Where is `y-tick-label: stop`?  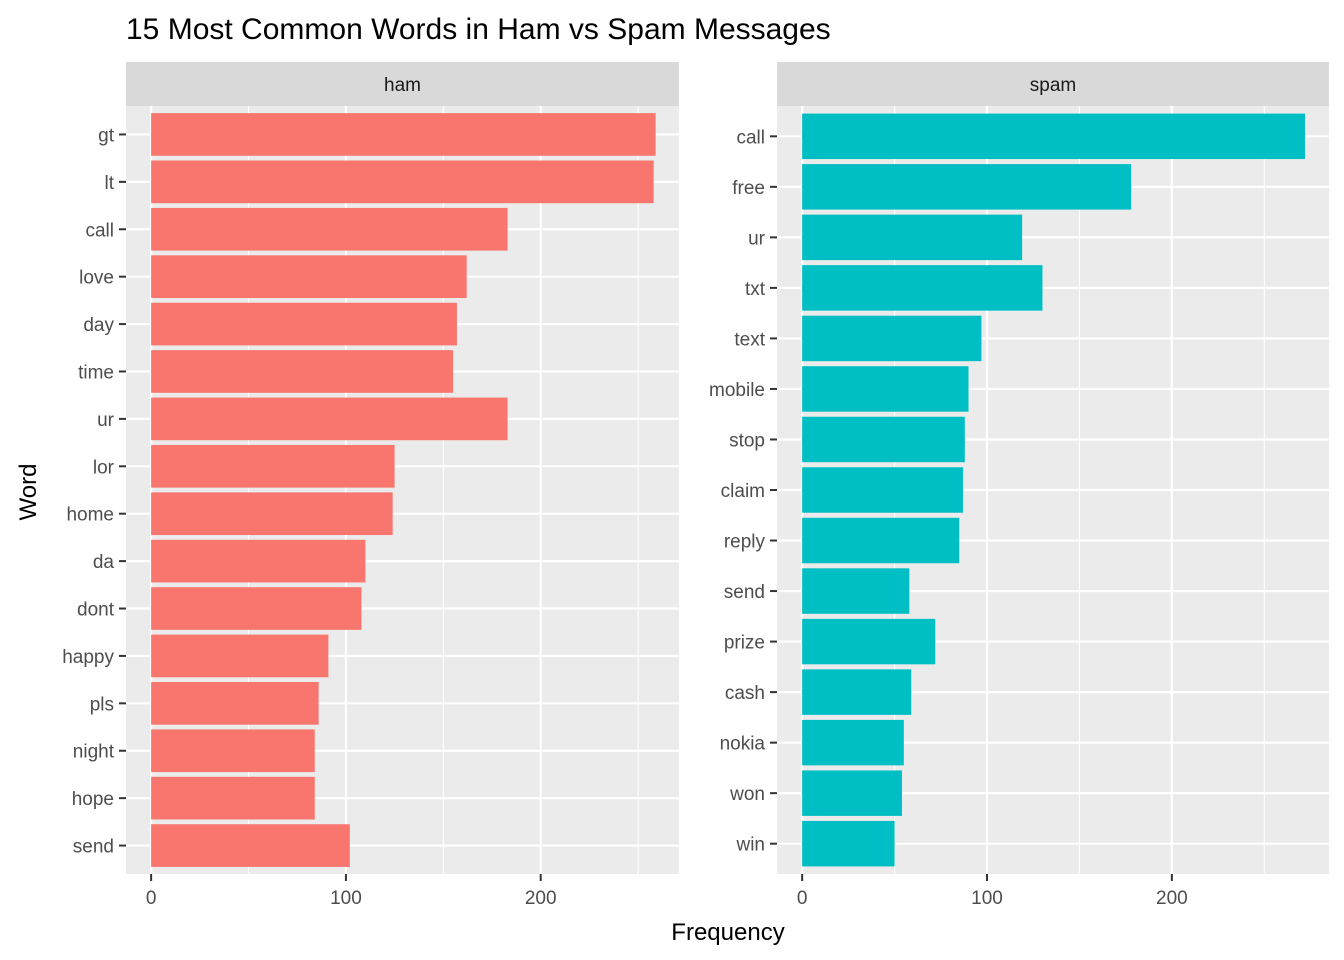
y-tick-label: stop is located at coordinates (747, 440).